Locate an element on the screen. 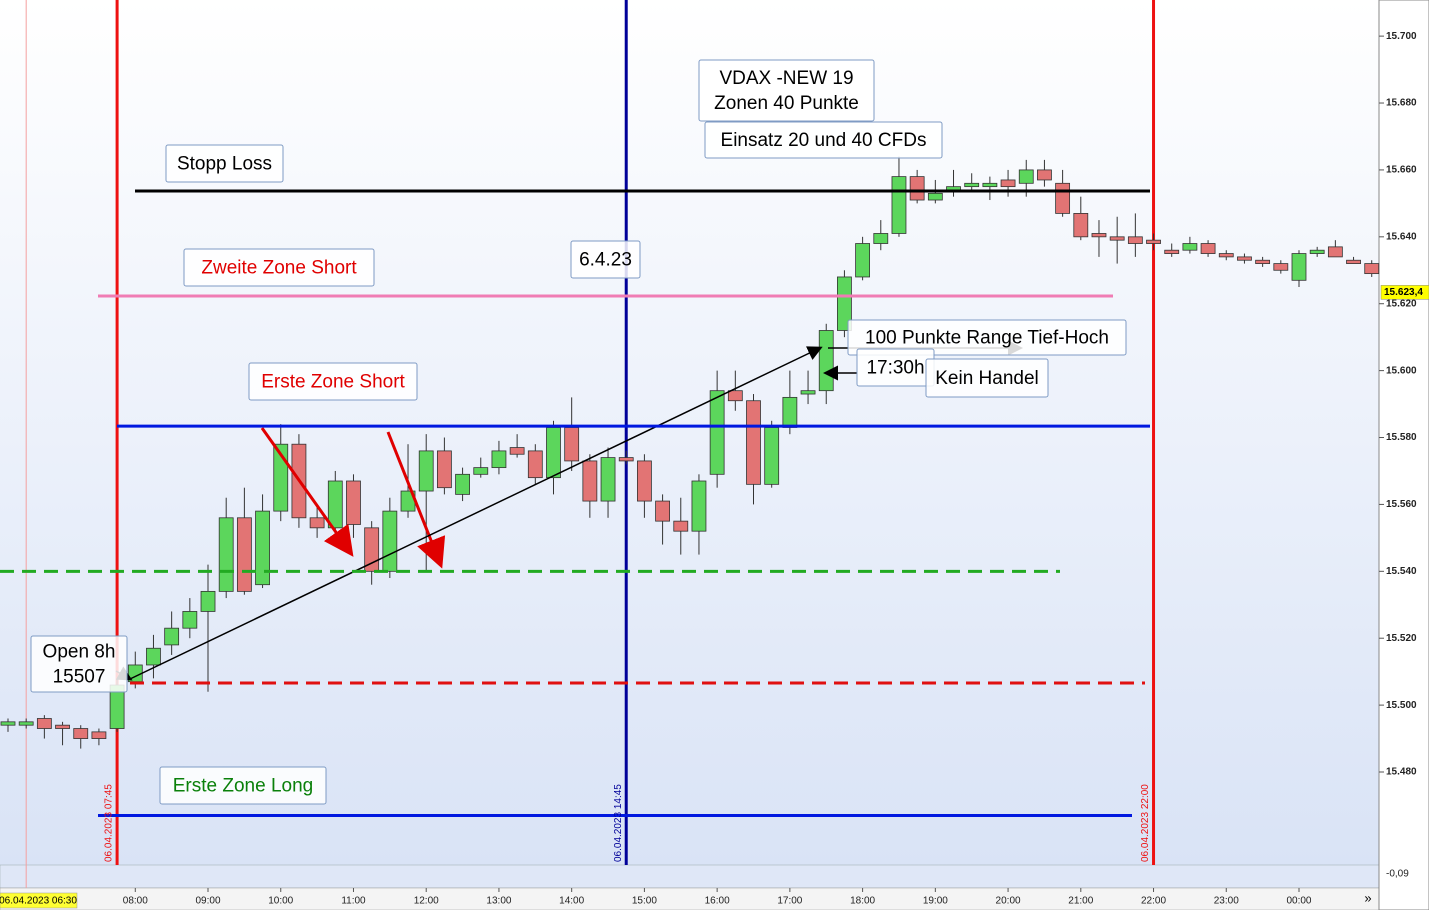 This screenshot has width=1429, height=910. y-tick-label: 15.480 is located at coordinates (1401, 772).